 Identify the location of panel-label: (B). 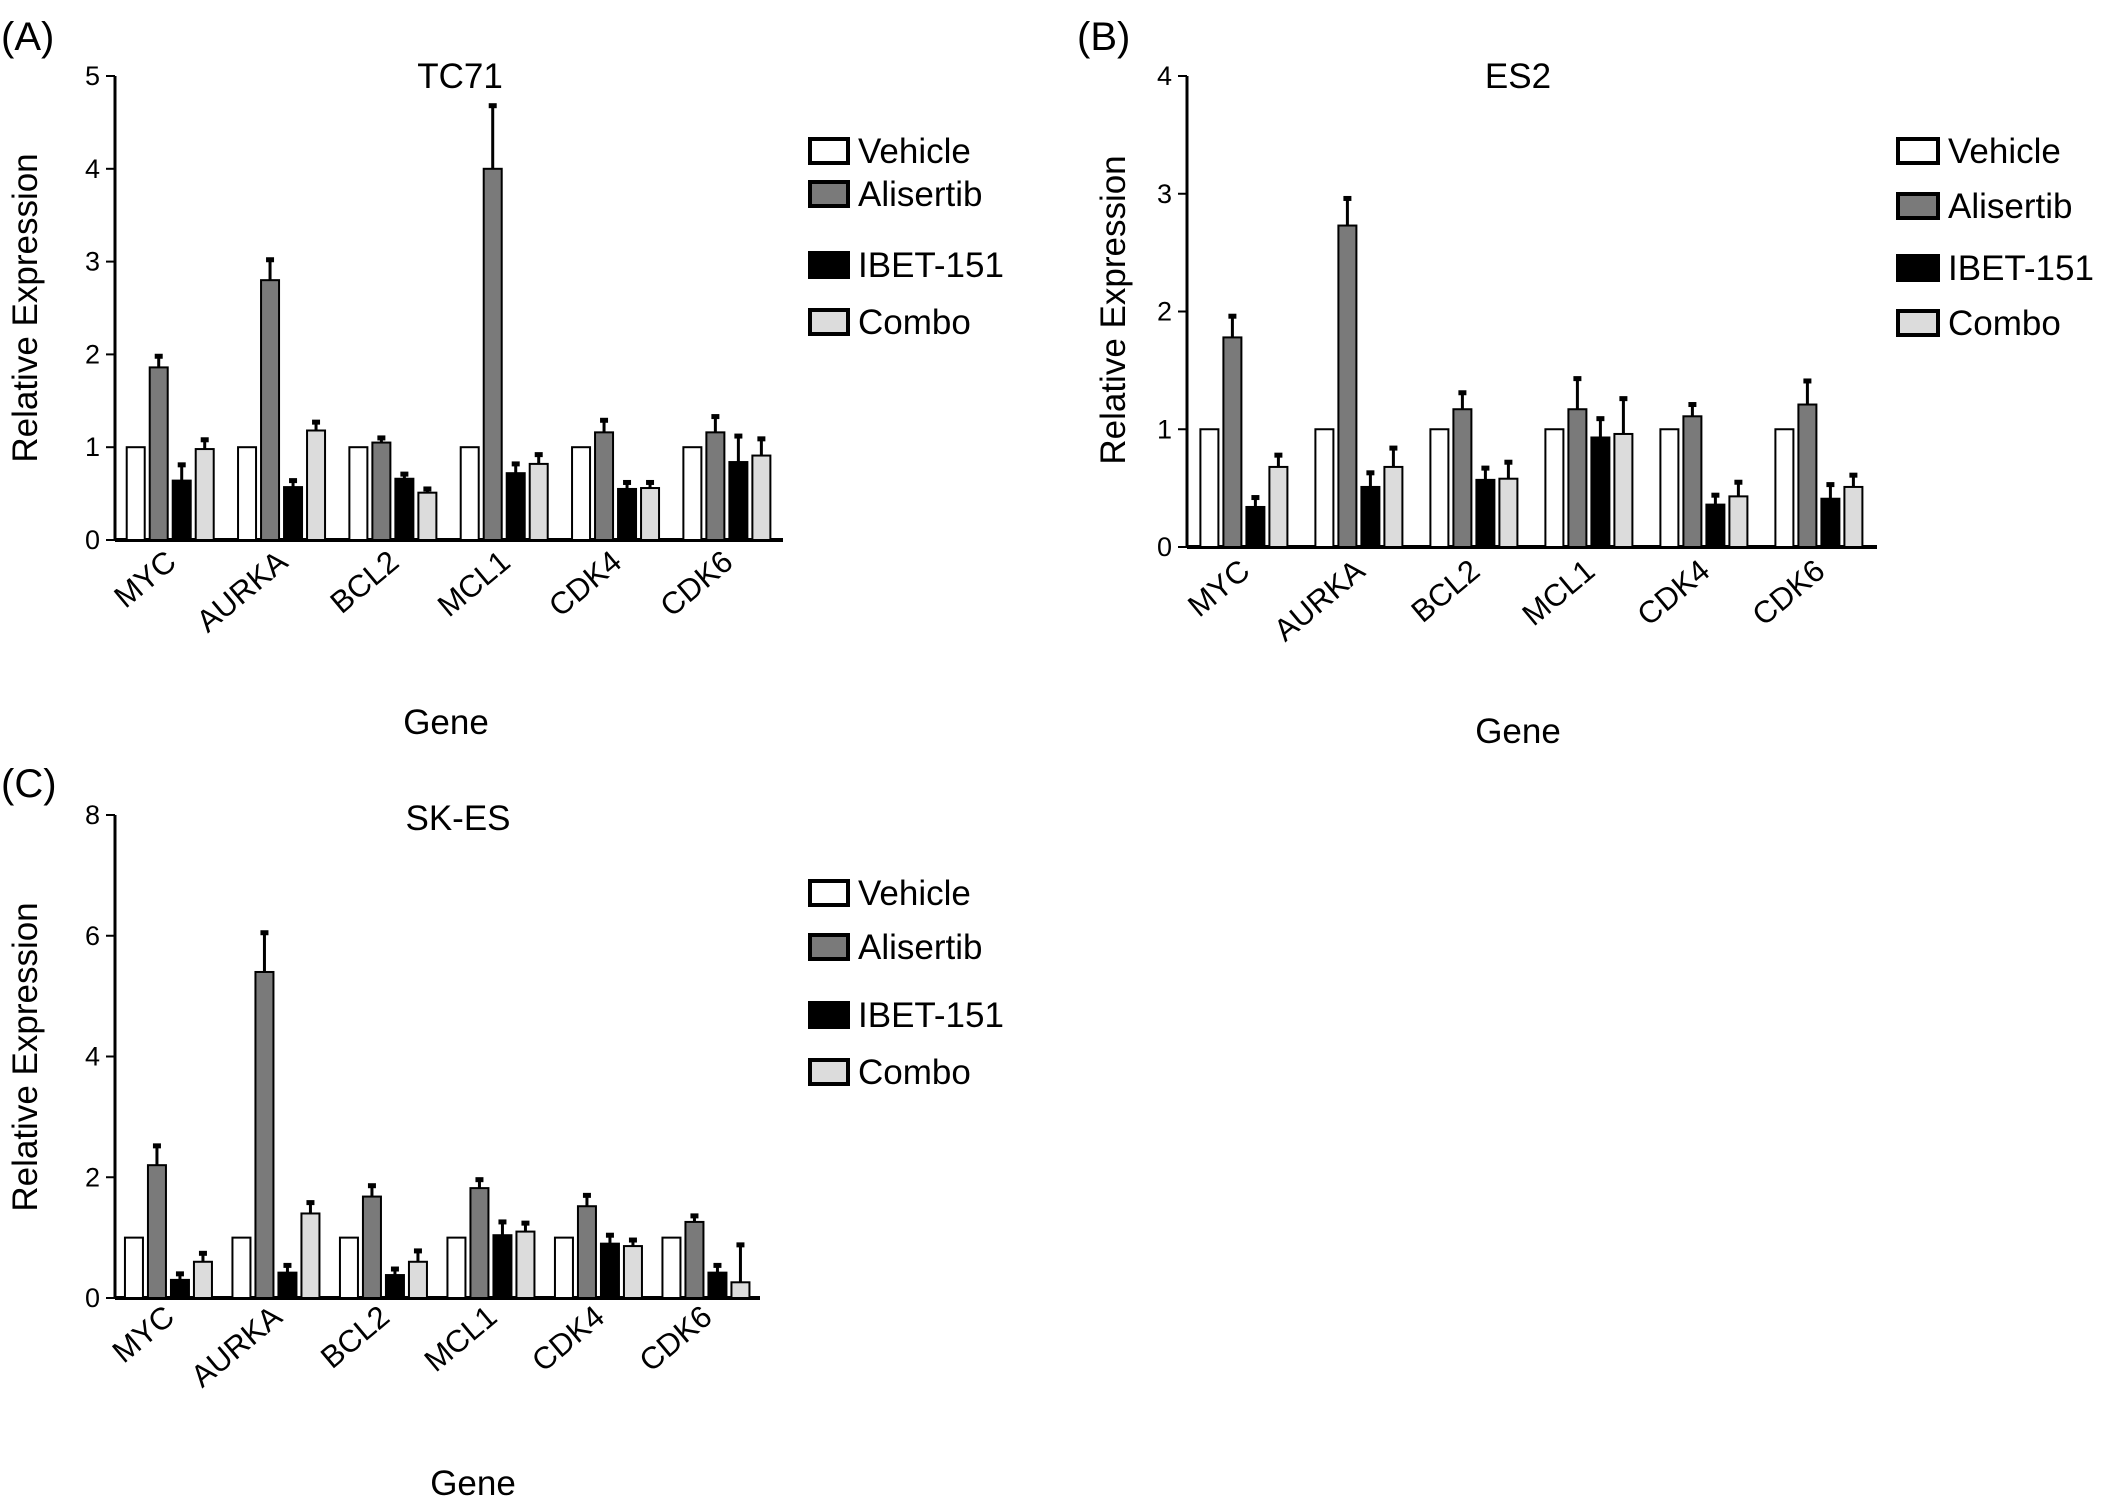
(1103, 37).